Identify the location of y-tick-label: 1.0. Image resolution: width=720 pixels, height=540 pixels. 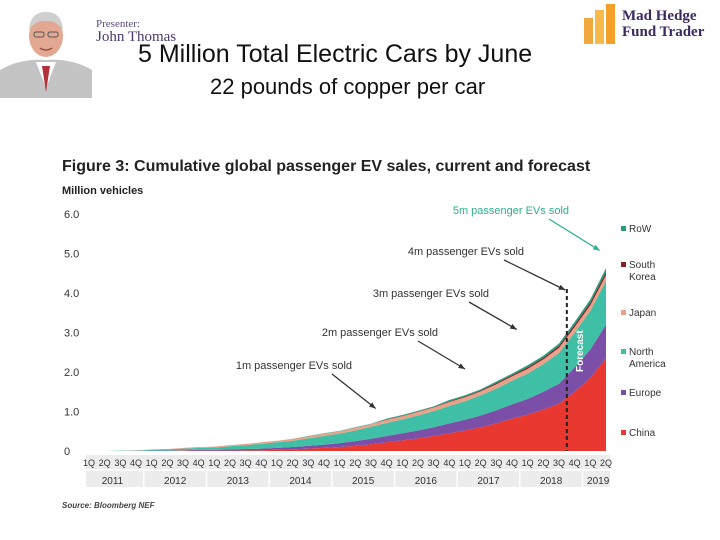
(71, 413).